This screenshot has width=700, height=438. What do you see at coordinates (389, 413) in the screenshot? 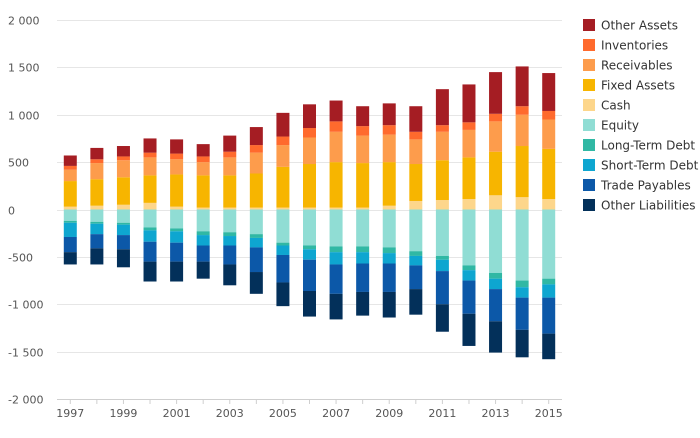
I see `x-tick-label: 2009` at bounding box center [389, 413].